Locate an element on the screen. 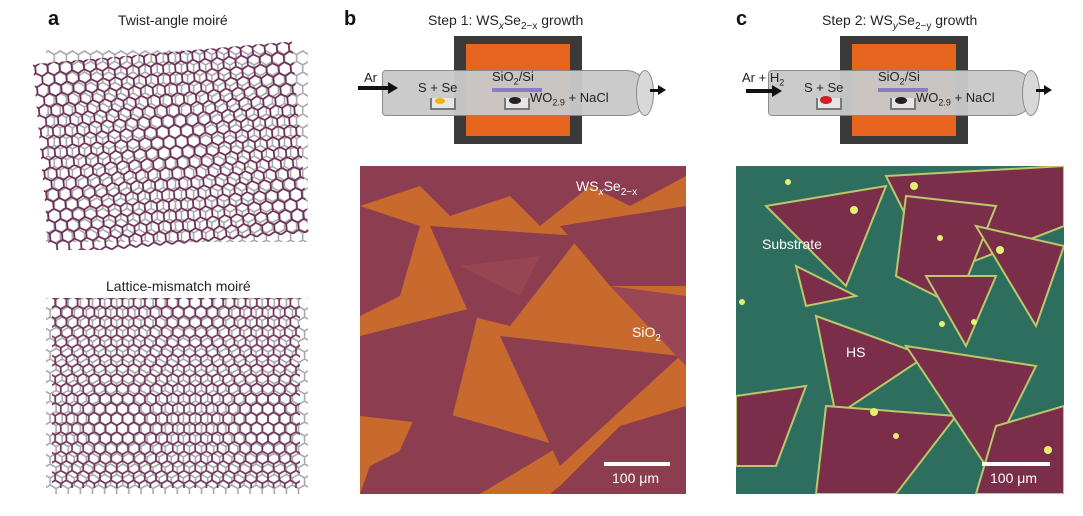 The image size is (1083, 516). furnace-schematic-step1: Ar S + Se SiO2/Si WO2.9 + NaCl is located at coordinates (515, 90).